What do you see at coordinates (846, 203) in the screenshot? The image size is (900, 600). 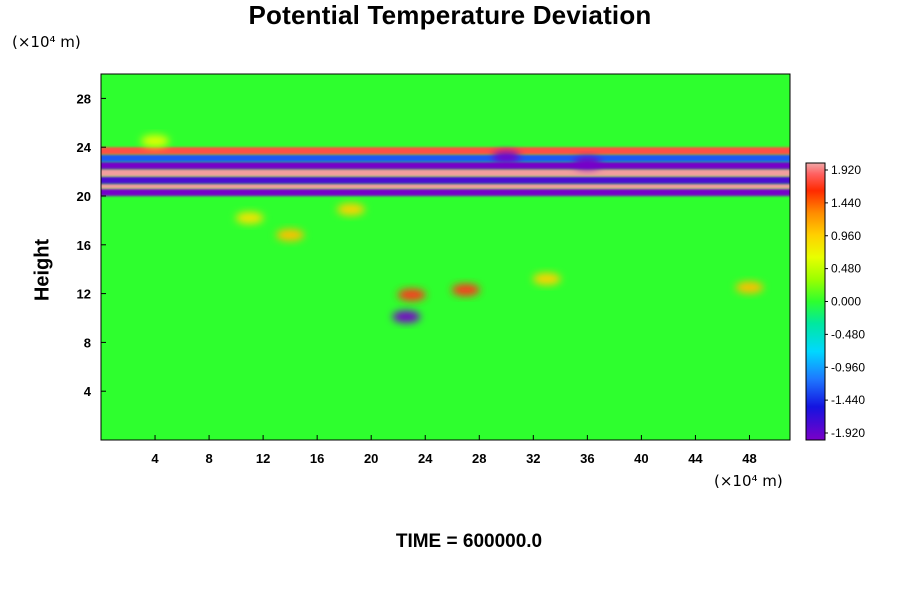 I see `colorbar-tick-label: 1.440` at bounding box center [846, 203].